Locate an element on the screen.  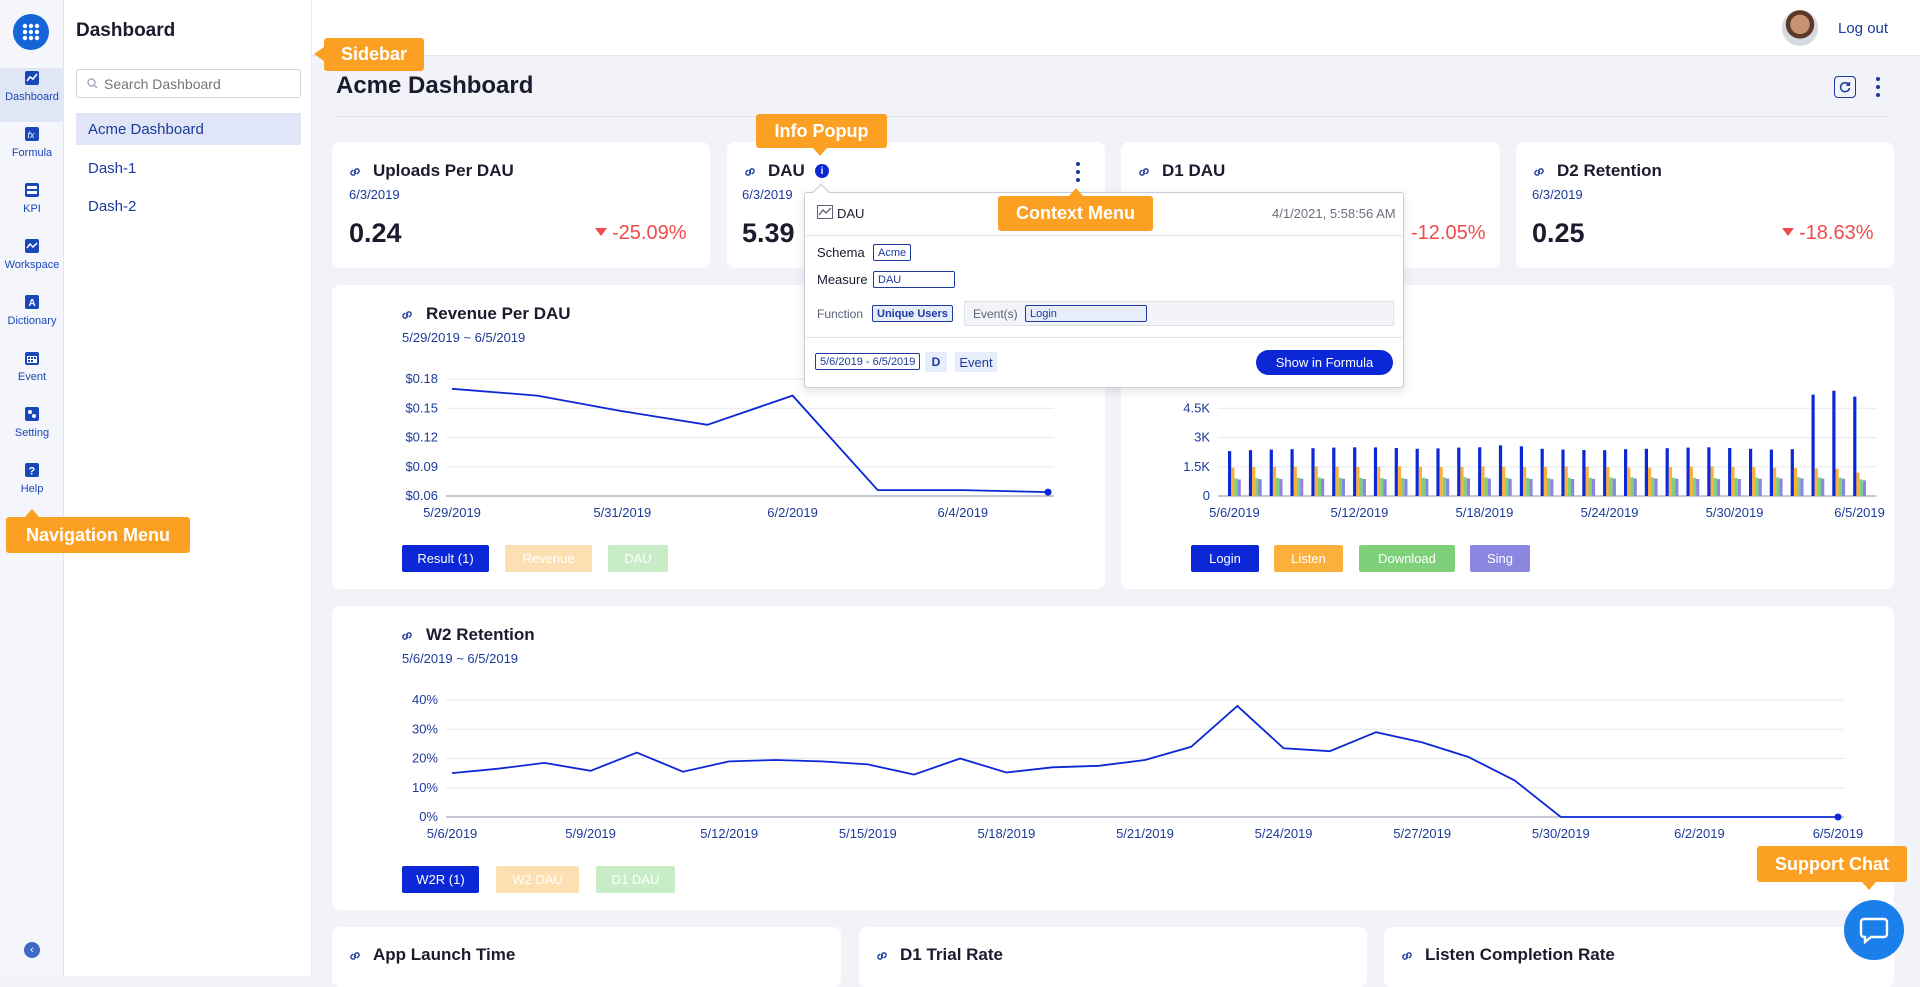
kpi-value: 0.25 is located at coordinates (1558, 233).